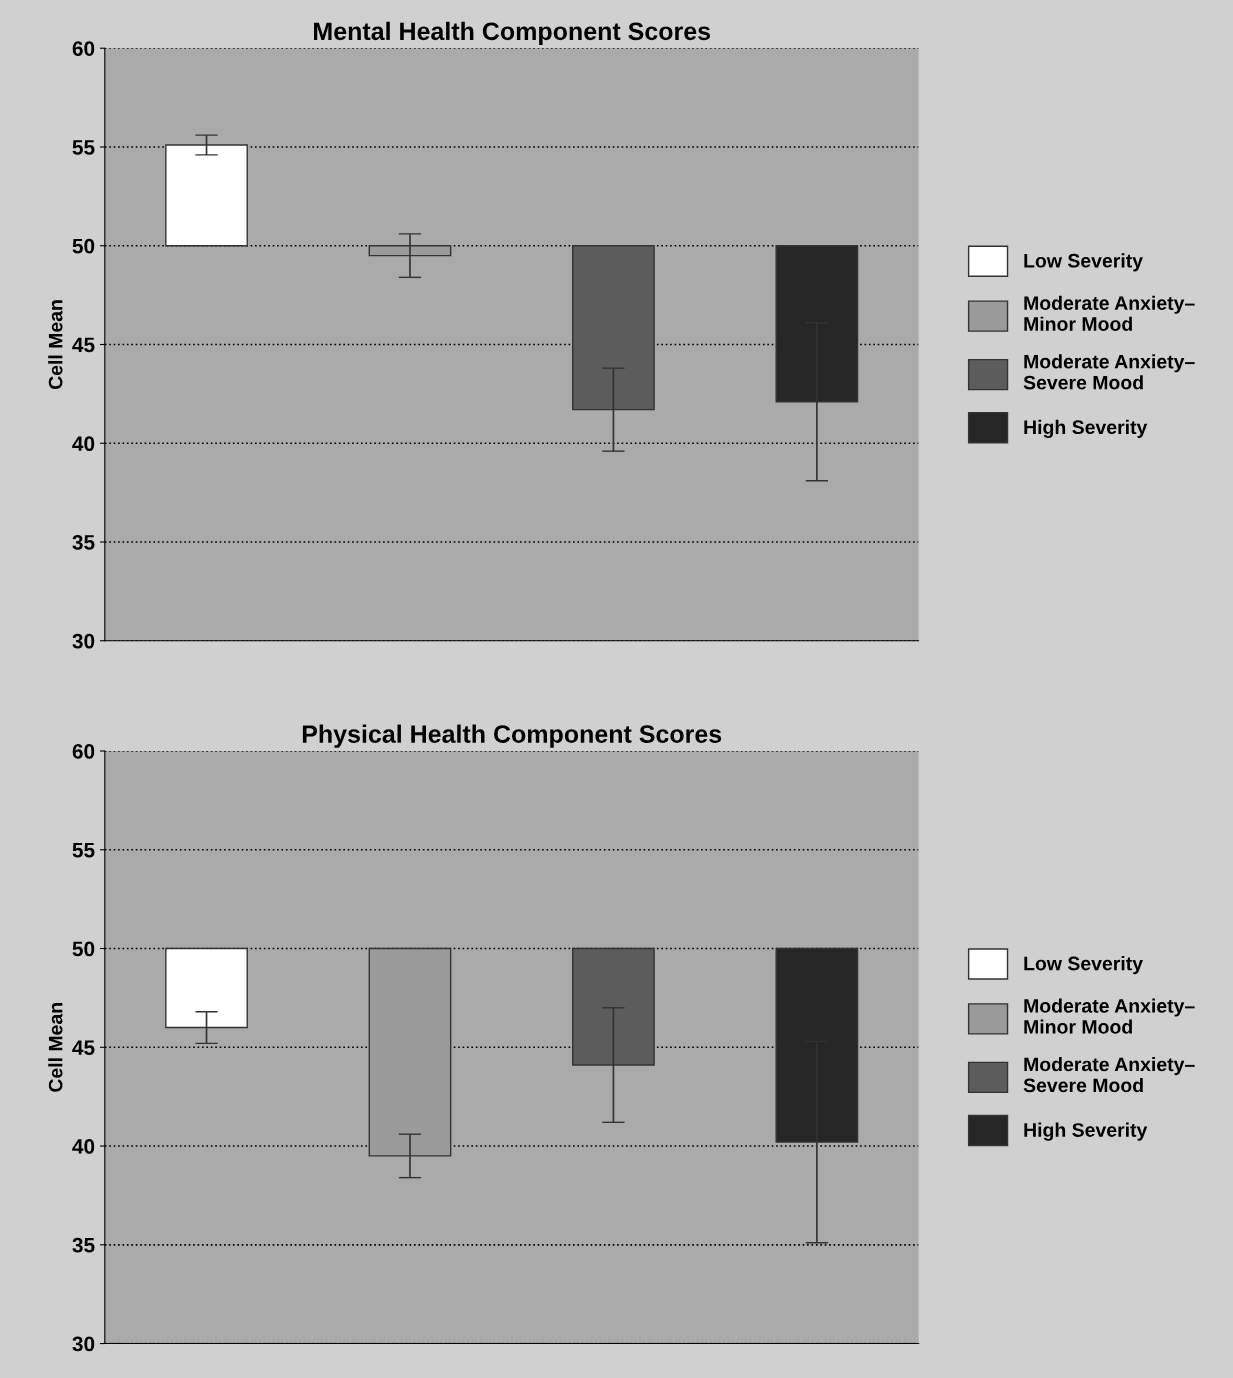 Image resolution: width=1233 pixels, height=1378 pixels. Describe the element at coordinates (512, 33) in the screenshot. I see `chart-title: Mental Health Component Scores` at that location.